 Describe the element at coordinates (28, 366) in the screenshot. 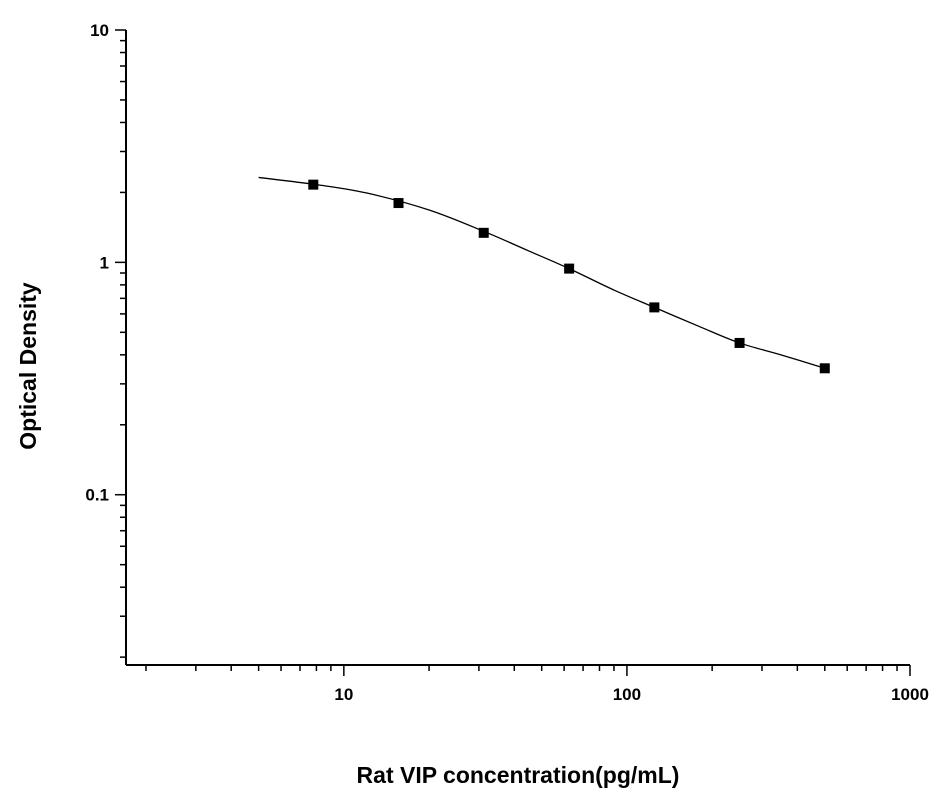

I see `y-axis-title: Optical Density` at that location.